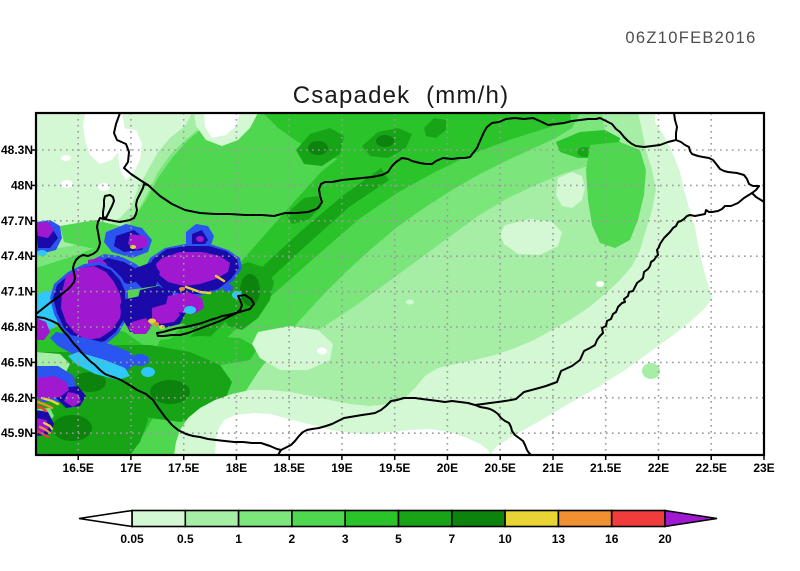 The height and width of the screenshot is (571, 800). I want to click on svg-text: 19.5E, so click(394, 468).